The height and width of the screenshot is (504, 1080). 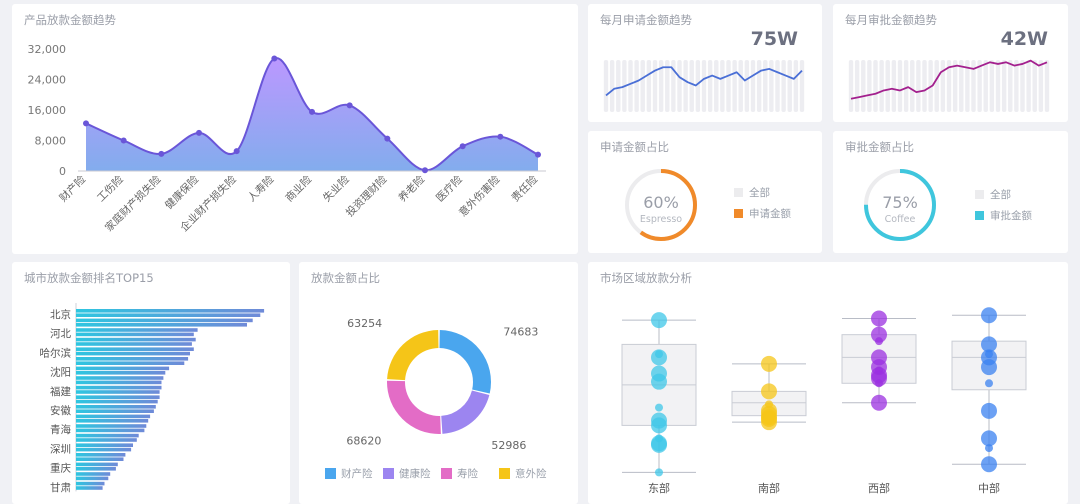 I want to click on approve-trend-card: 每月审批金额趋势 42W, so click(x=950, y=63).